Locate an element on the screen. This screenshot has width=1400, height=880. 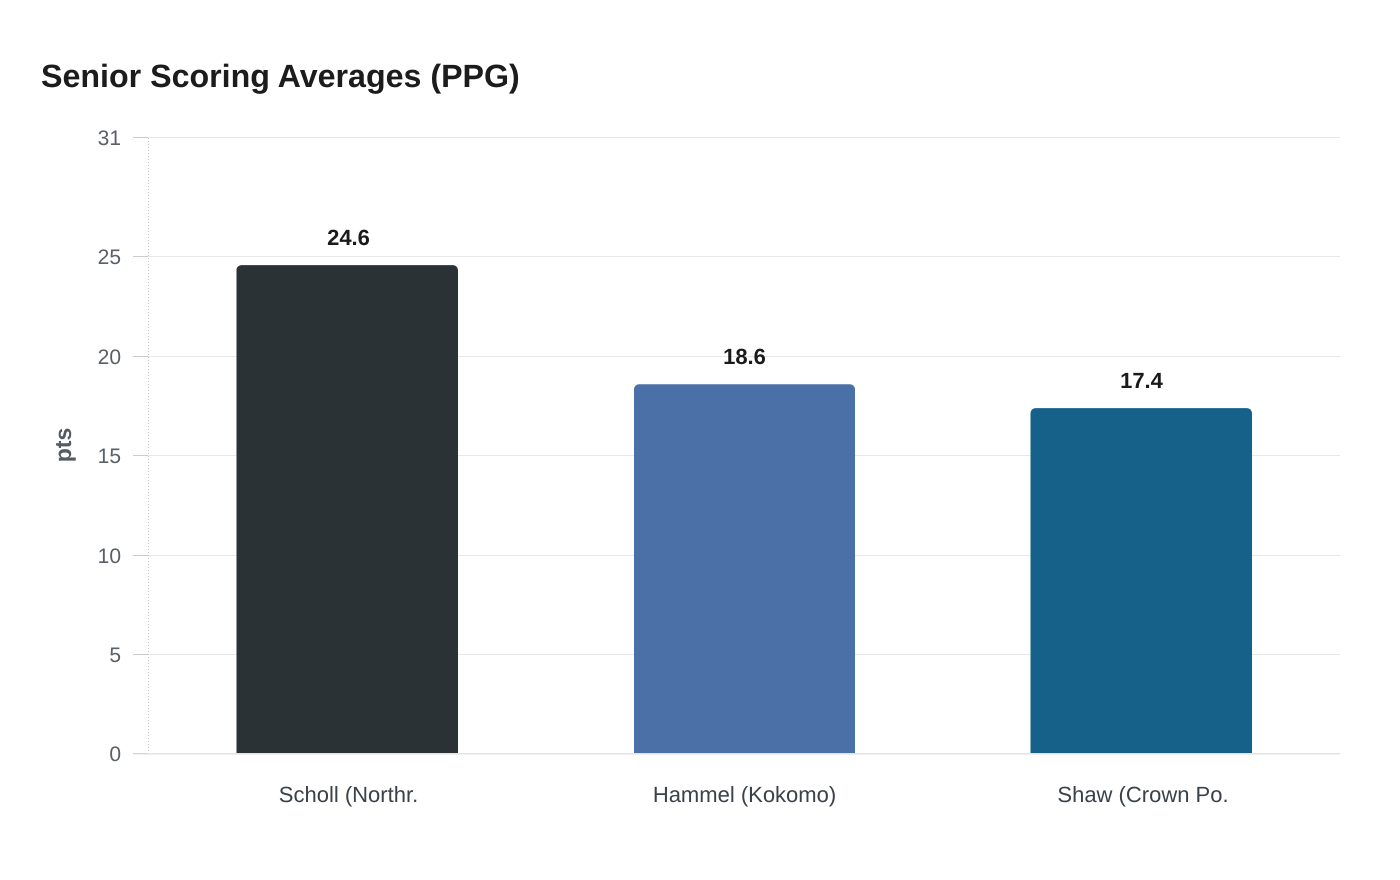
svg-text: 0 is located at coordinates (115, 754).